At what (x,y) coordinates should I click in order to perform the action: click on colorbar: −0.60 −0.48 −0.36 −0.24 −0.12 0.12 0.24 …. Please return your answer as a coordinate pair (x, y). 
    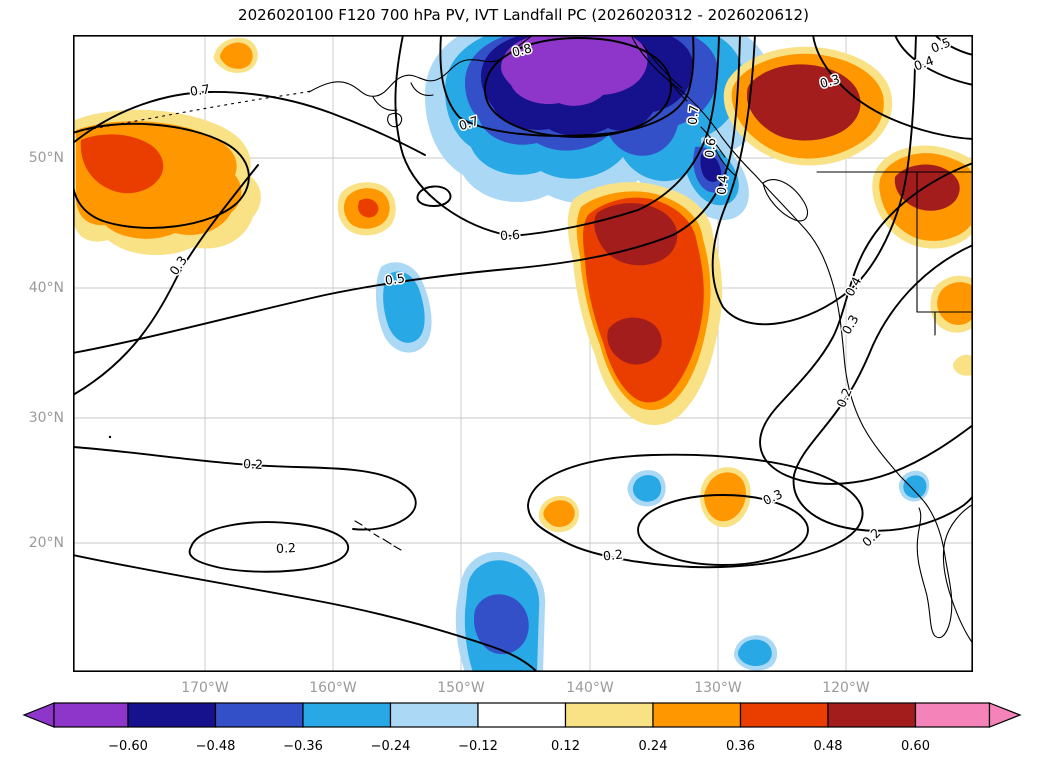
    Looking at the image, I should click on (522, 728).